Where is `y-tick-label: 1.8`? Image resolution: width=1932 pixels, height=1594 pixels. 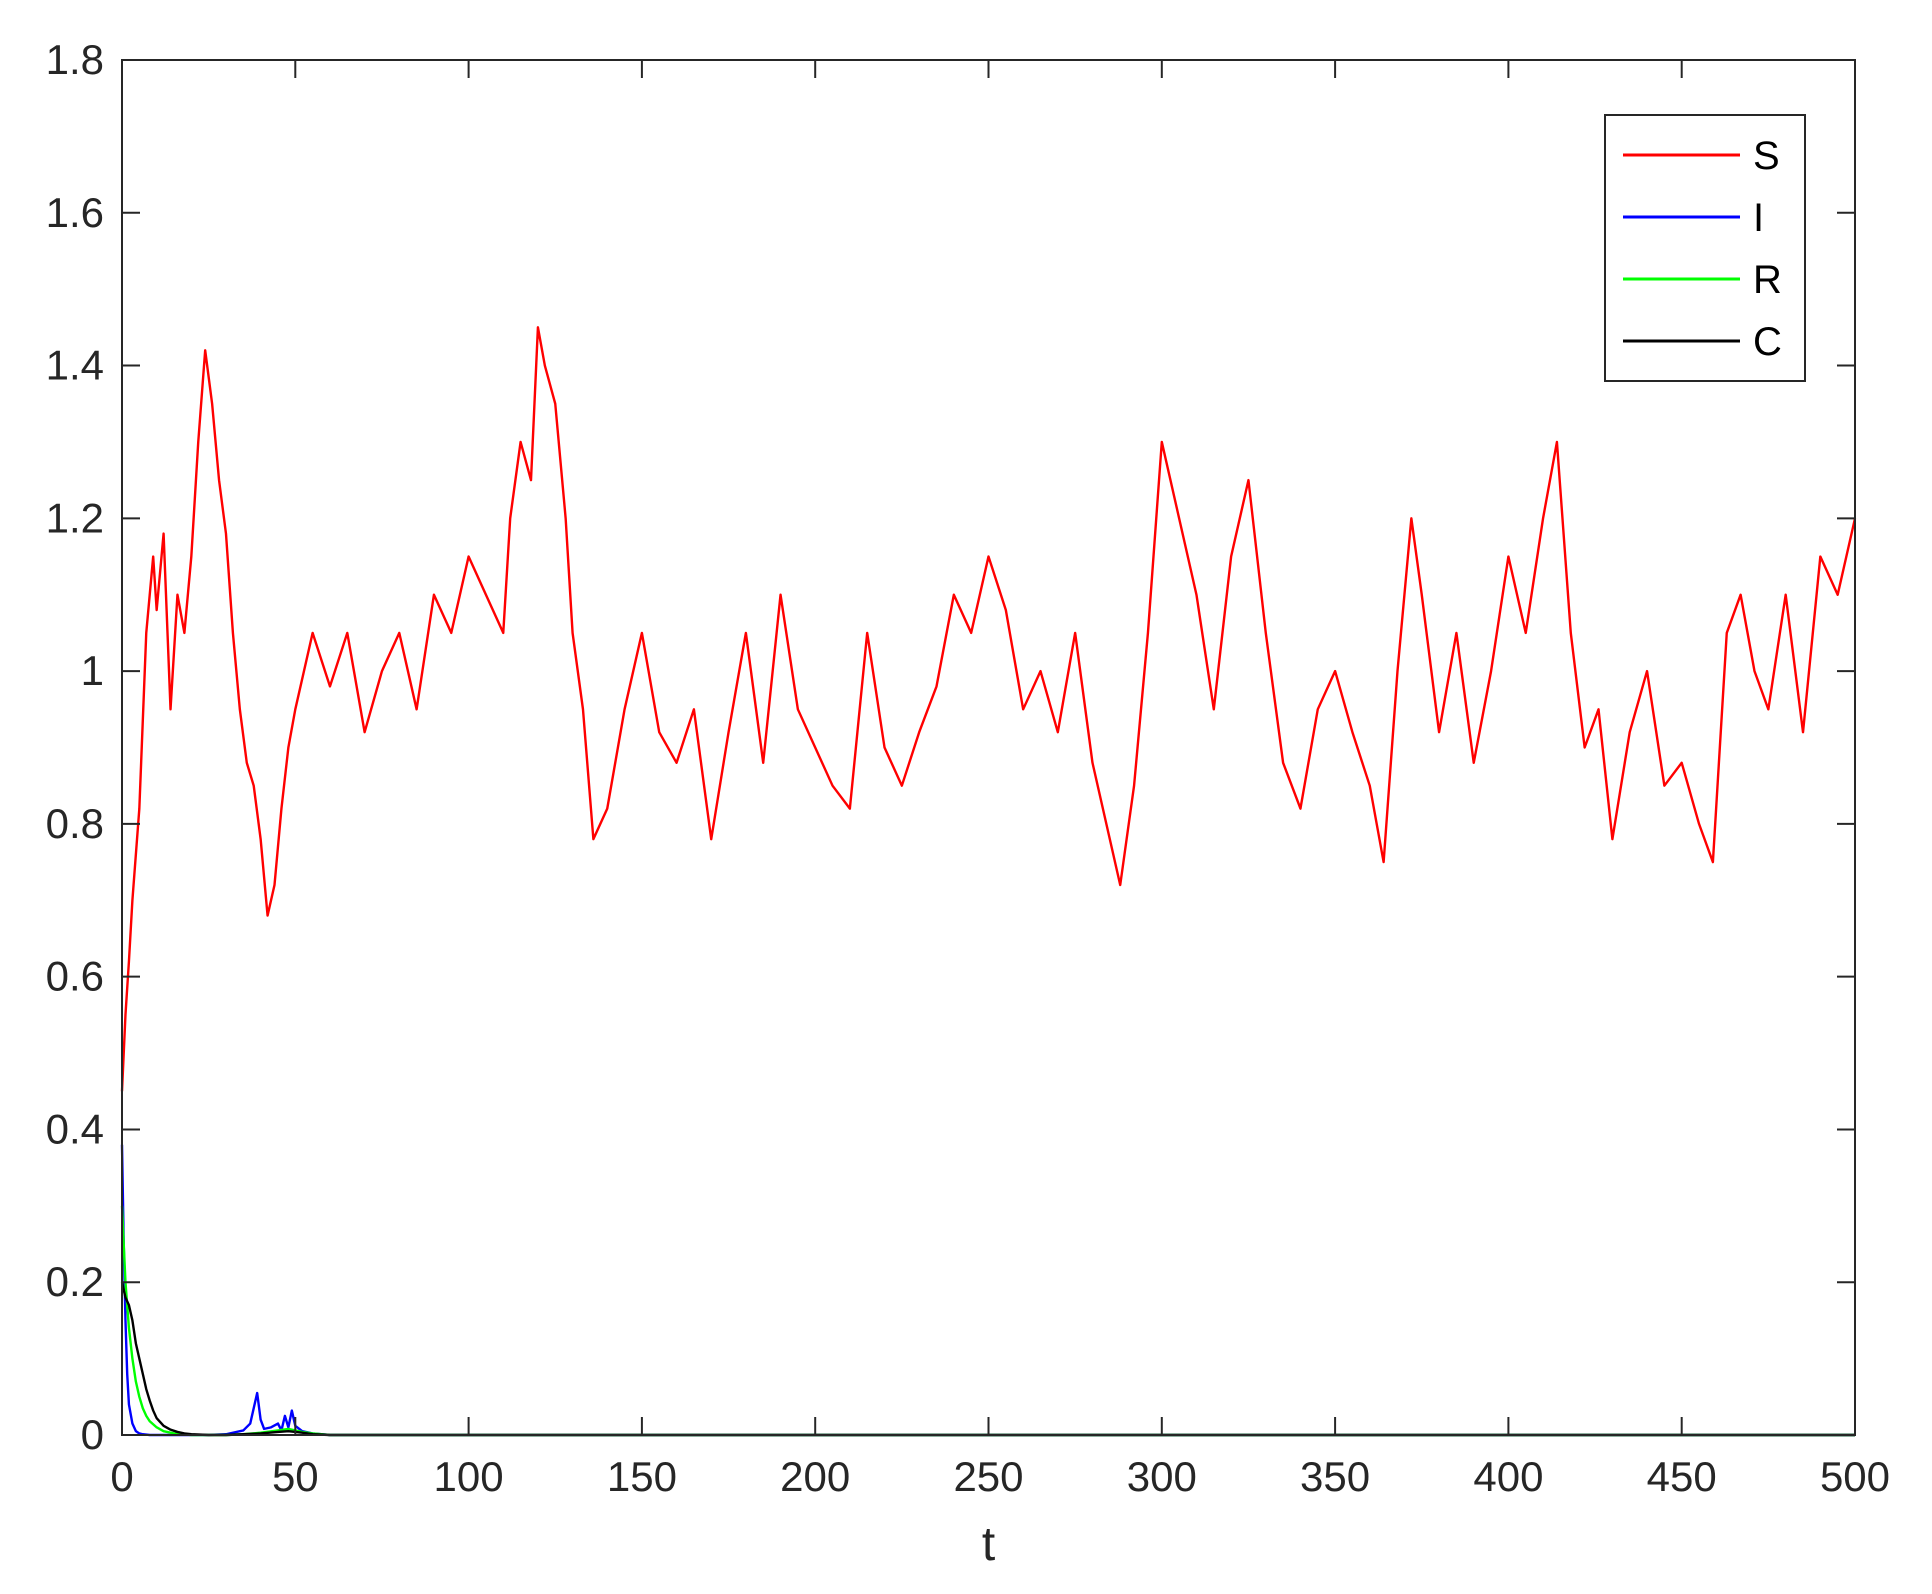 y-tick-label: 1.8 is located at coordinates (75, 59).